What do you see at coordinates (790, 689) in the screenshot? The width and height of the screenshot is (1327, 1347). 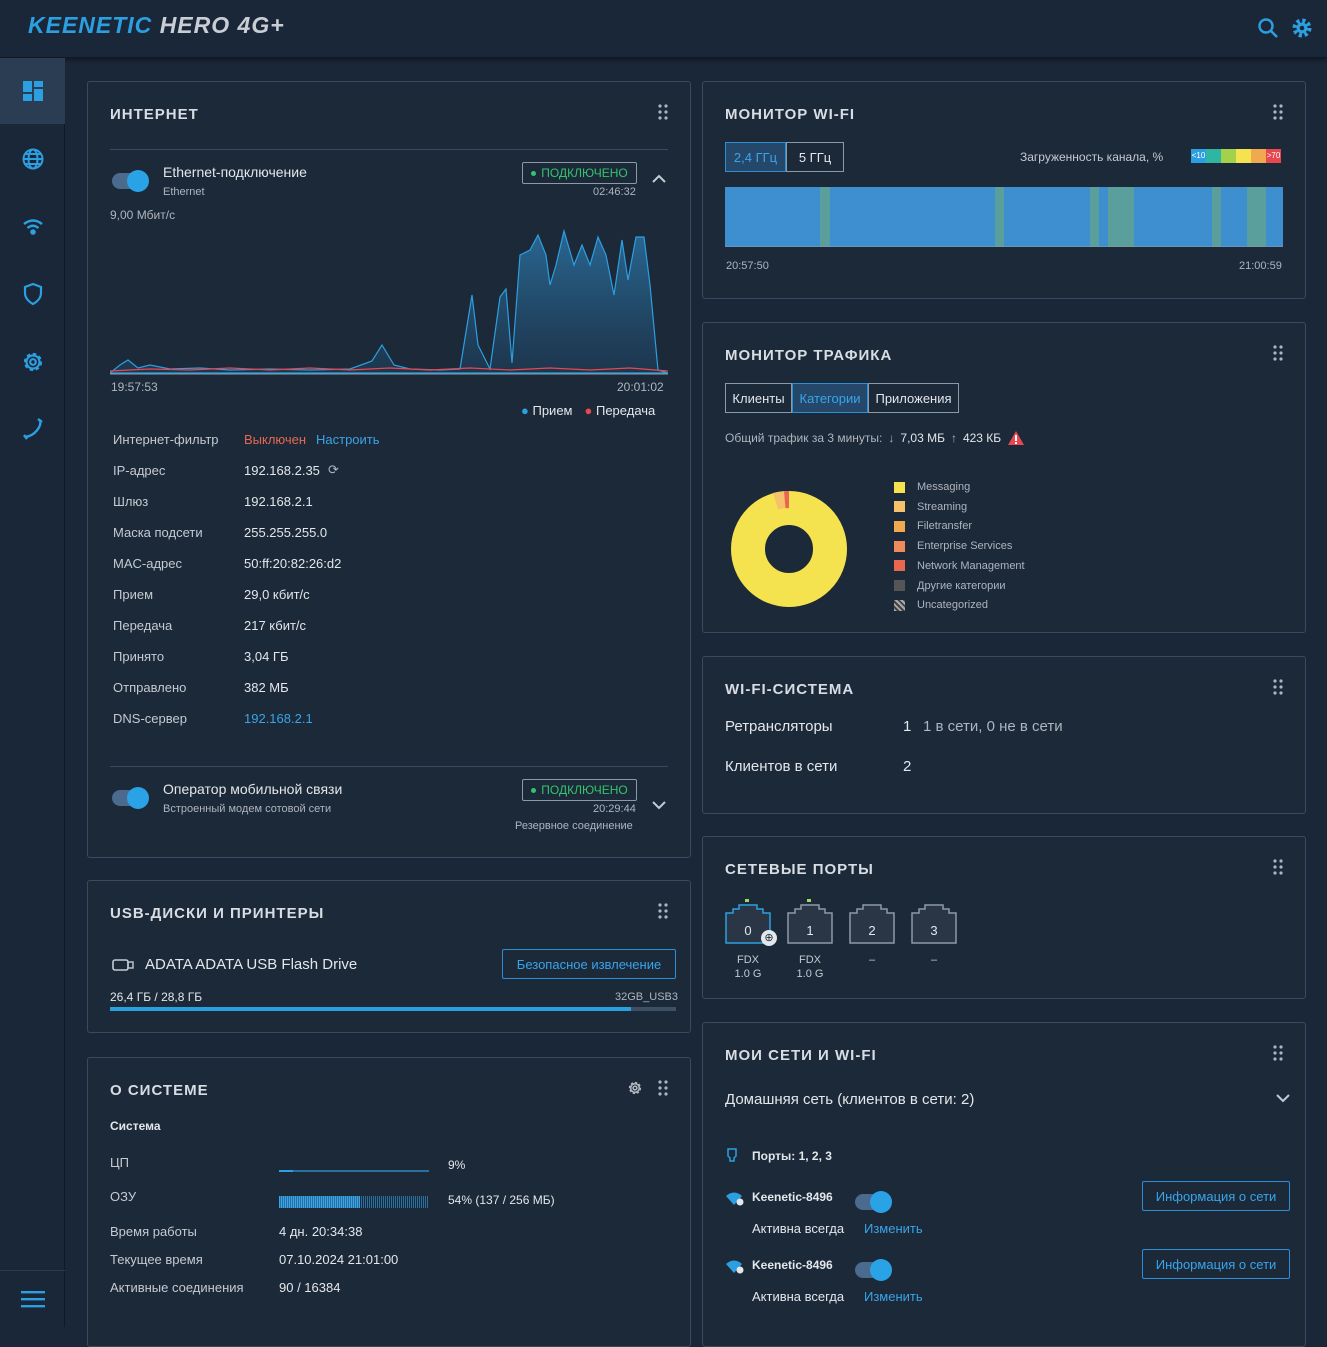 I see `wifi-system-title: WI-FI-СИСТЕМА` at bounding box center [790, 689].